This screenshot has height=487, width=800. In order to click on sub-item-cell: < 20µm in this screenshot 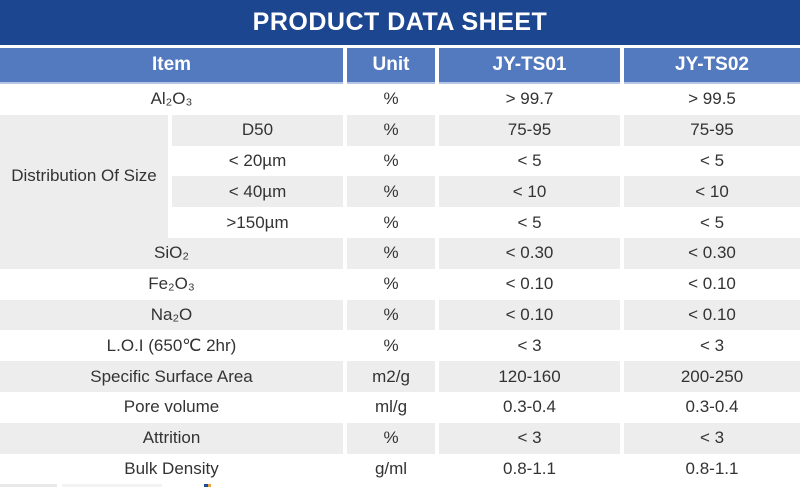, I will do `click(259, 161)`.